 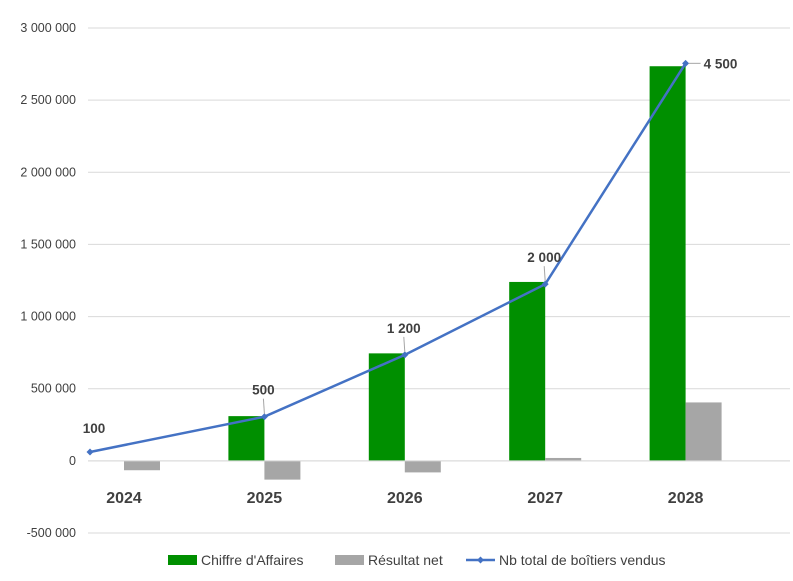 I want to click on y-tick-label: 2 000 000, so click(x=48, y=172).